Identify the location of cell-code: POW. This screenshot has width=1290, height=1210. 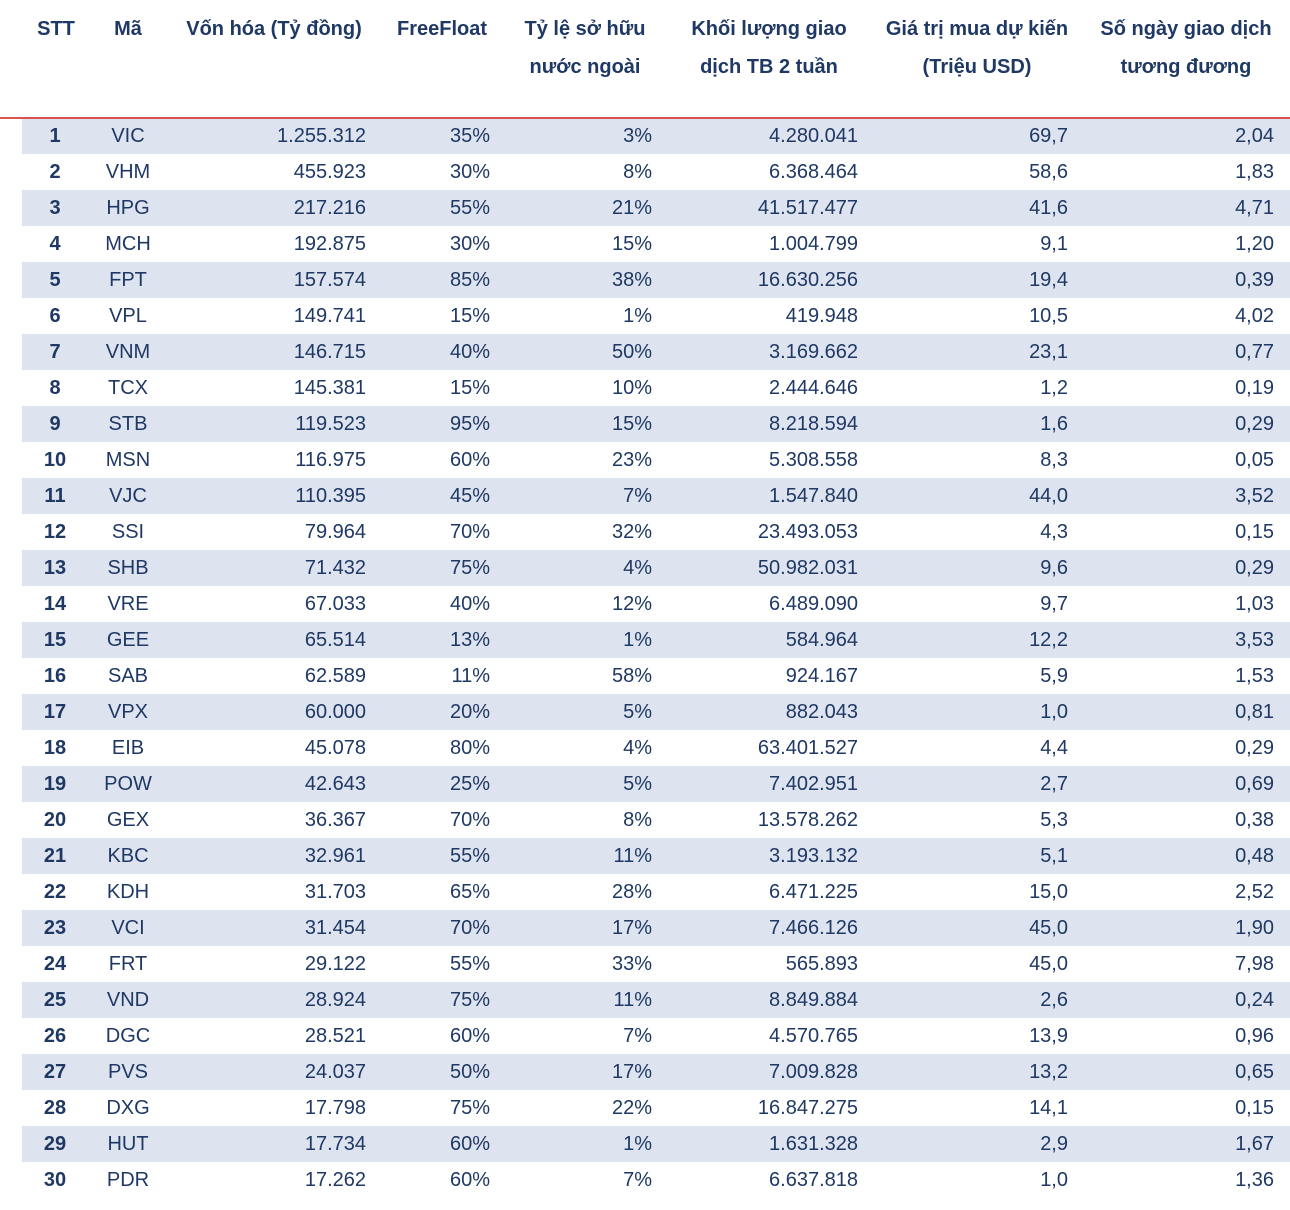
(128, 784).